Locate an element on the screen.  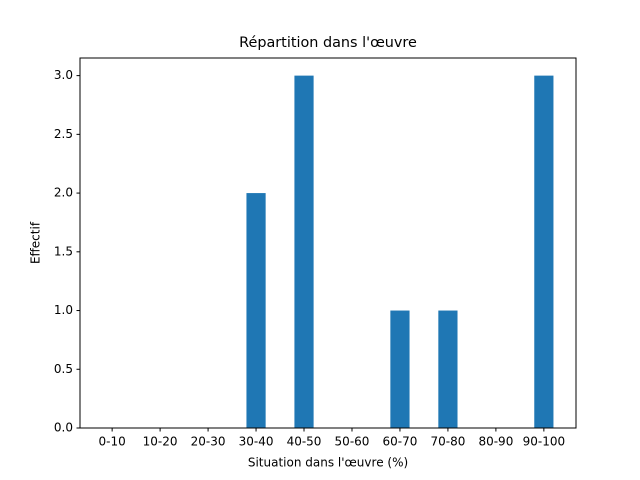
x-axis-label: Situation dans l'œuvre (%) is located at coordinates (328, 463).